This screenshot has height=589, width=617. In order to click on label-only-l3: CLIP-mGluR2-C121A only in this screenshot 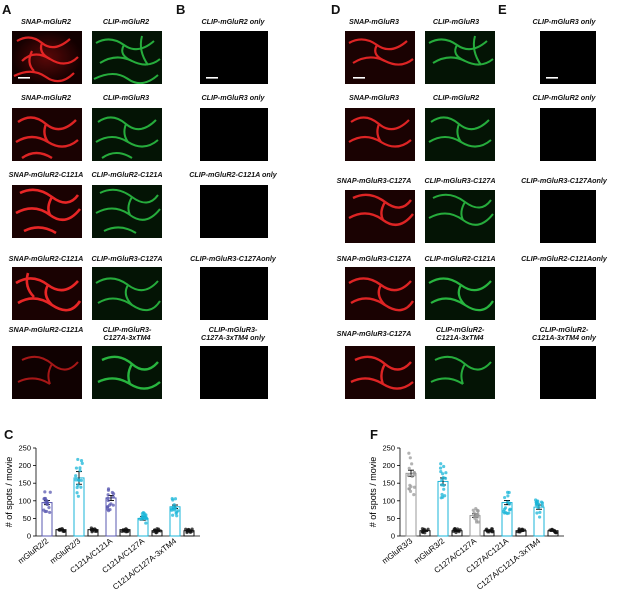, I will do `click(233, 174)`.